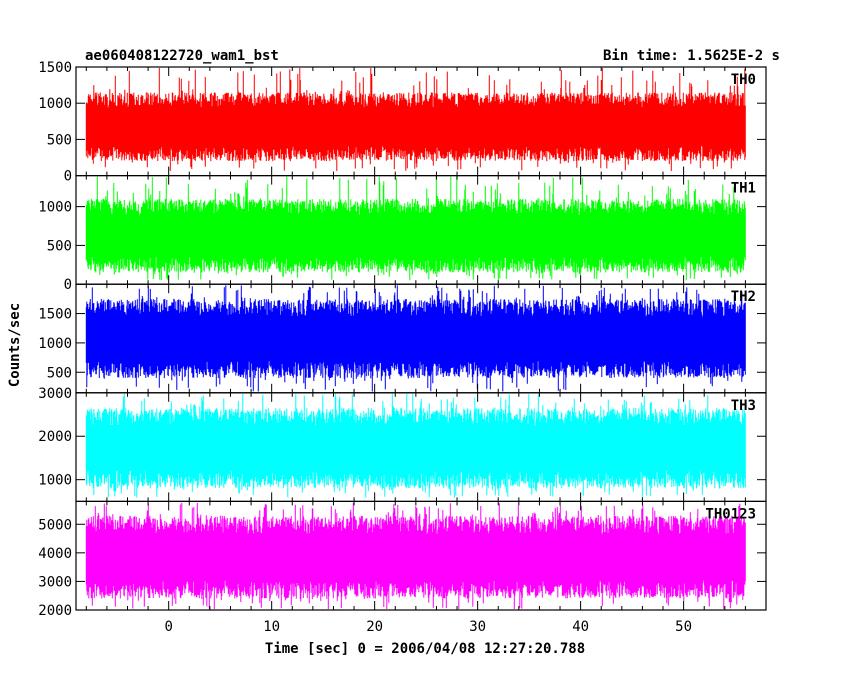 The width and height of the screenshot is (850, 684). What do you see at coordinates (425, 649) in the screenshot?
I see `x-axis-label: Time [sec] 0 = 2006/04/08 12:27:20.788` at bounding box center [425, 649].